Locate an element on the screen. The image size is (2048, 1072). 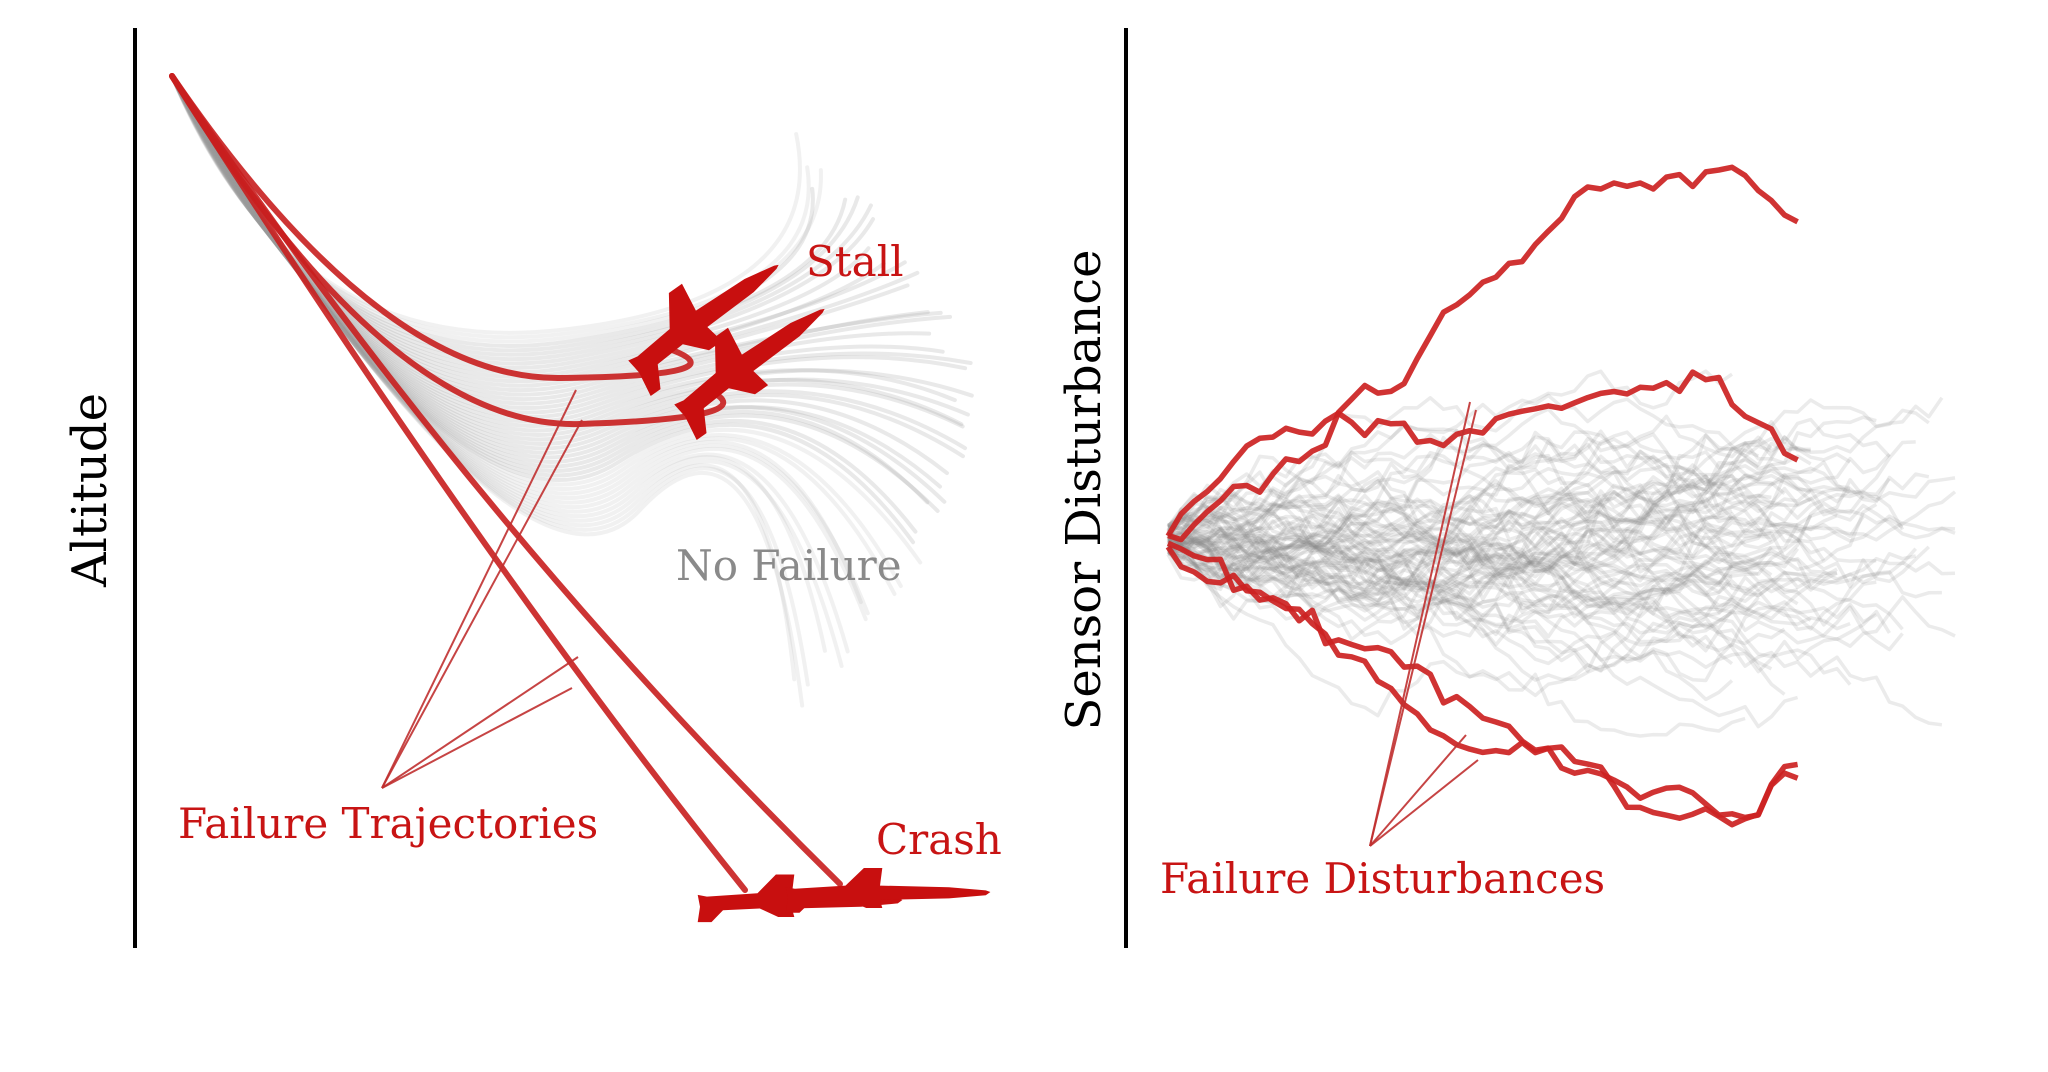
sensor-disturbance-axis-label: Sensor Disturbance is located at coordinates (1084, 489).